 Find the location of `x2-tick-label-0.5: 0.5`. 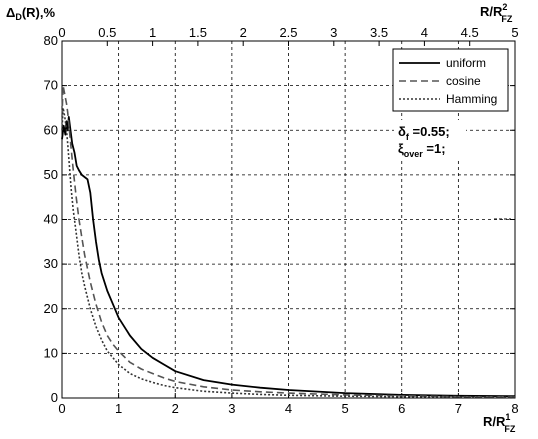

x2-tick-label-0.5: 0.5 is located at coordinates (107, 32).